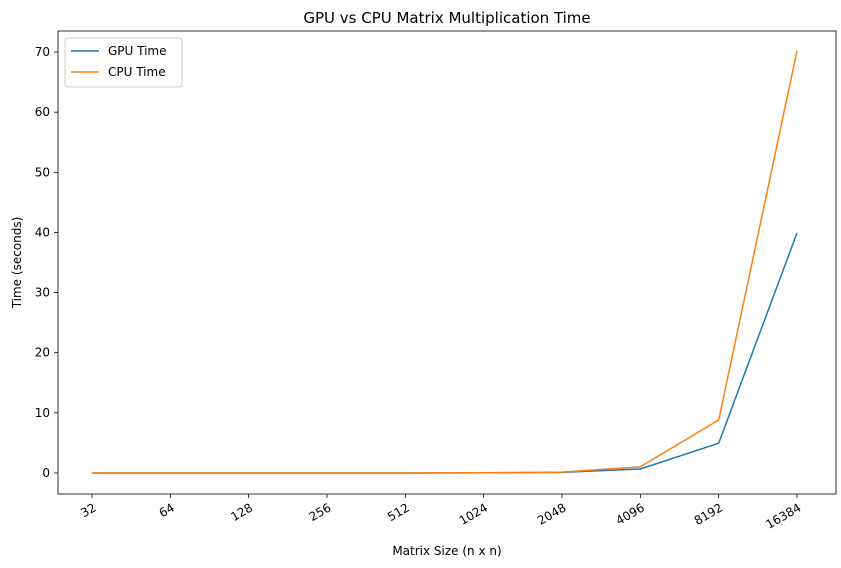  I want to click on x-tick-label: 16384, so click(783, 515).